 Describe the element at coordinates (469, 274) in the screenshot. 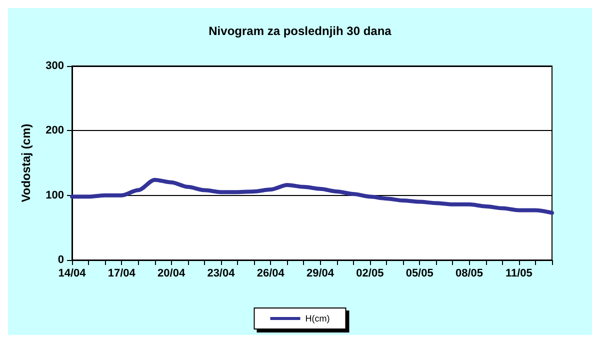

I see `x-tick-label: 08/05` at that location.